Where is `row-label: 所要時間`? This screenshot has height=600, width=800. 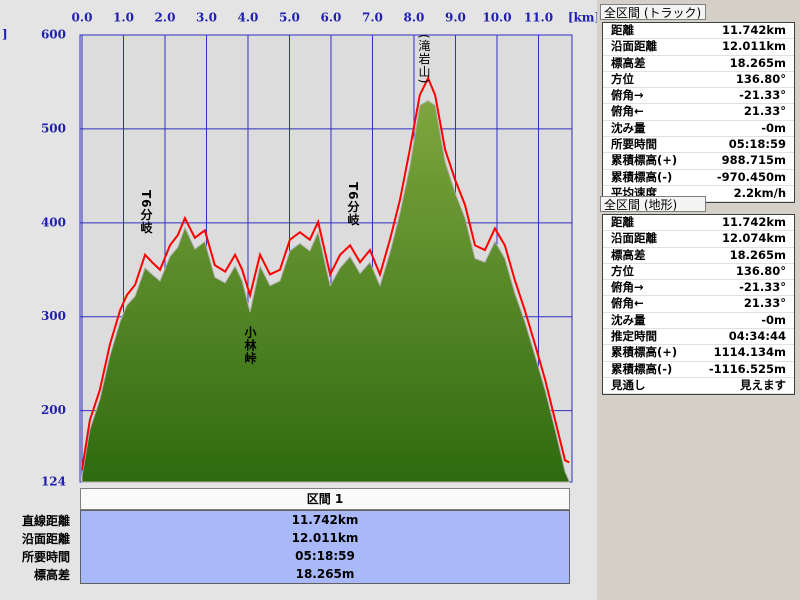
row-label: 所要時間 is located at coordinates (634, 144).